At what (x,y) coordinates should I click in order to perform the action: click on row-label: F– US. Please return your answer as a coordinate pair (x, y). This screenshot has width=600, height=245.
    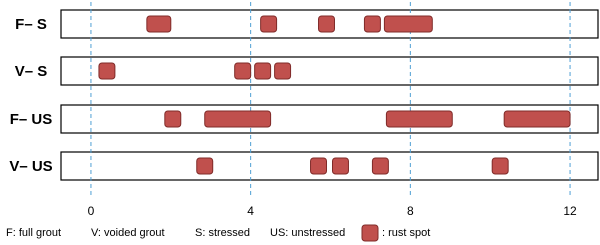
    Looking at the image, I should click on (31, 119).